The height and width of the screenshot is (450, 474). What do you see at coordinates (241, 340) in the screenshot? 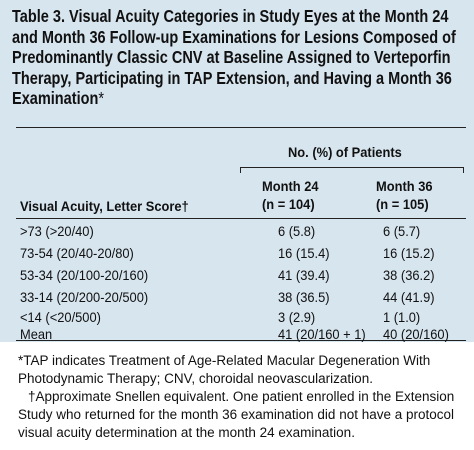
I see `bottom-rule` at bounding box center [241, 340].